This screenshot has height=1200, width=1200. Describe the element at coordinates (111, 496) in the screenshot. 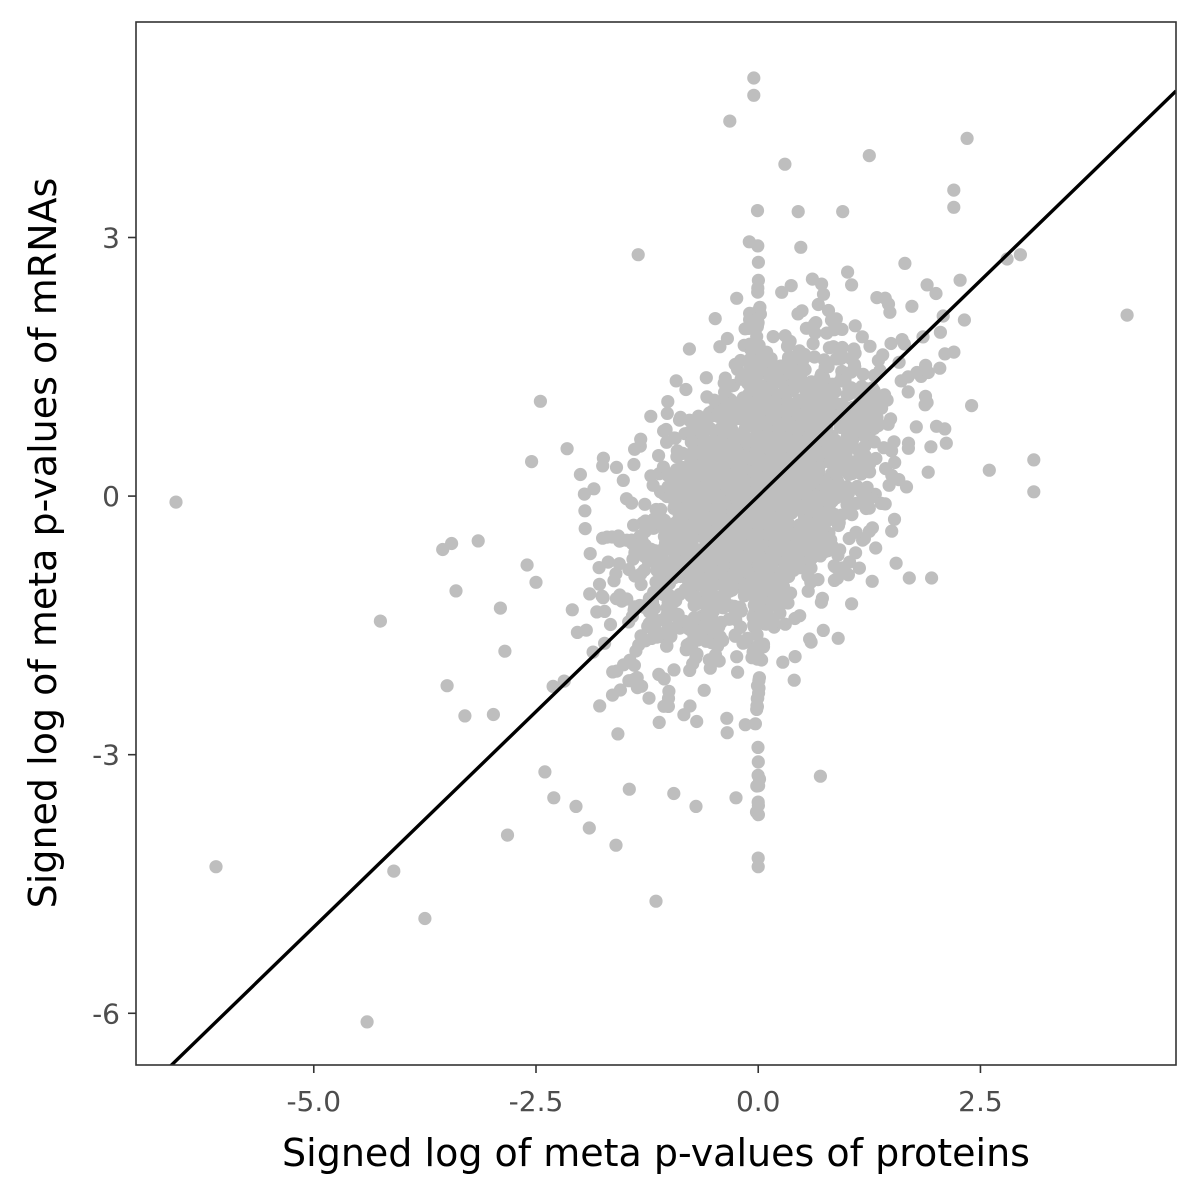

I see `y-tick-label: 0` at that location.